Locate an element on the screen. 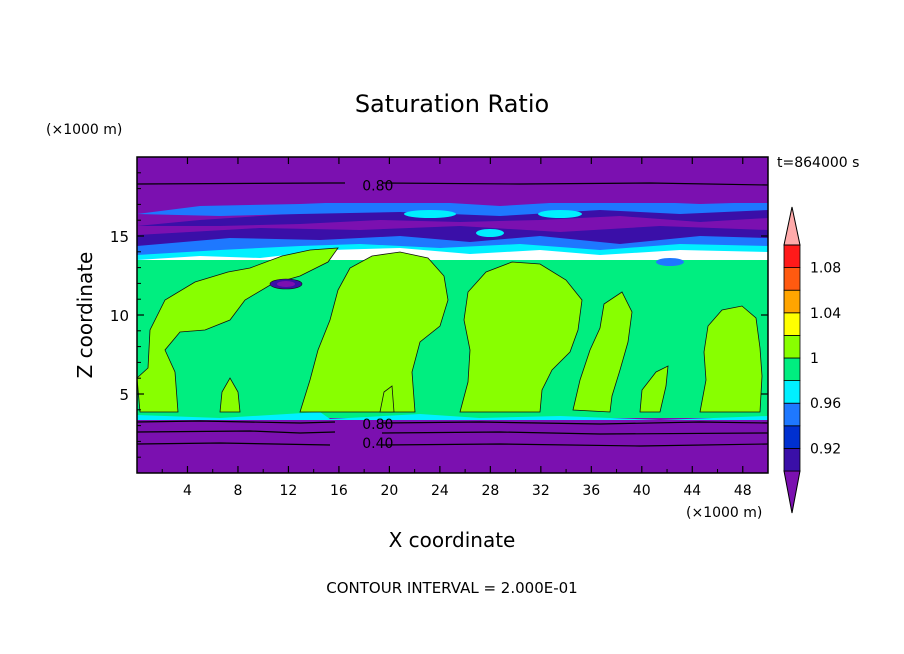  colorbar-over-triangle is located at coordinates (792, 226).